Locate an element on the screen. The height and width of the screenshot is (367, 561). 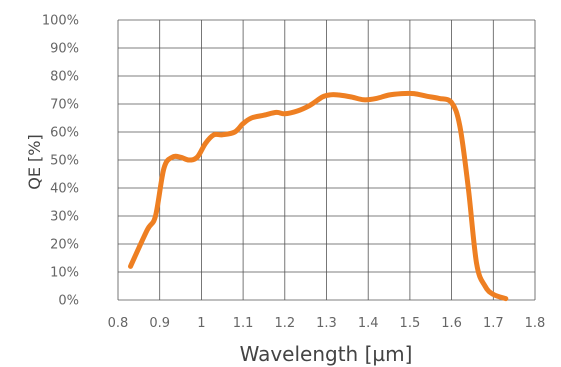
x-tick-label: 1.4 is located at coordinates (368, 323).